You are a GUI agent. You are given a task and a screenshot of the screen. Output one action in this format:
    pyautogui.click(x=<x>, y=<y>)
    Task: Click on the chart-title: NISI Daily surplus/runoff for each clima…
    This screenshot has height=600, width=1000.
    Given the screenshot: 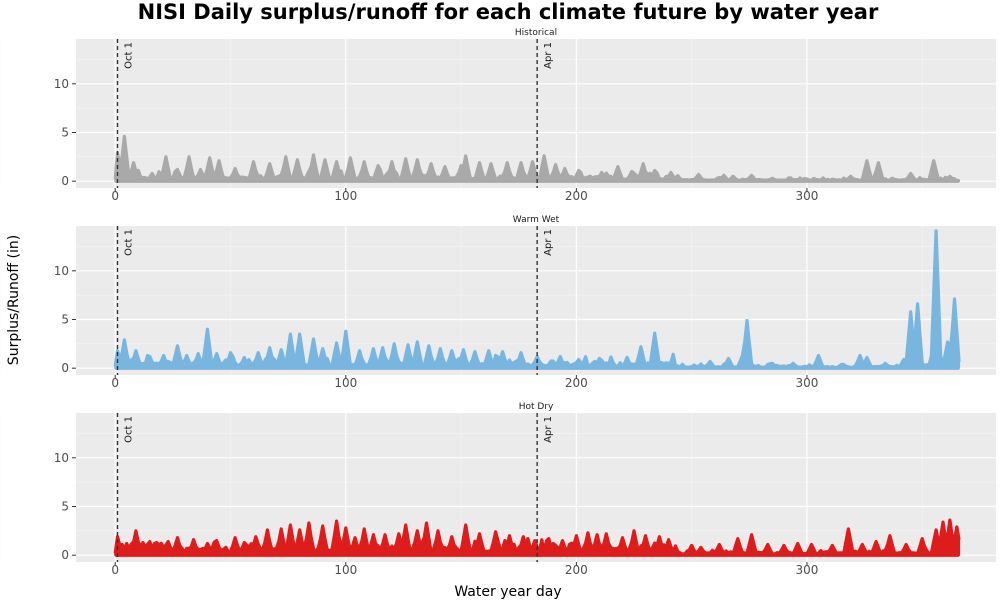 What is the action you would take?
    pyautogui.click(x=508, y=12)
    